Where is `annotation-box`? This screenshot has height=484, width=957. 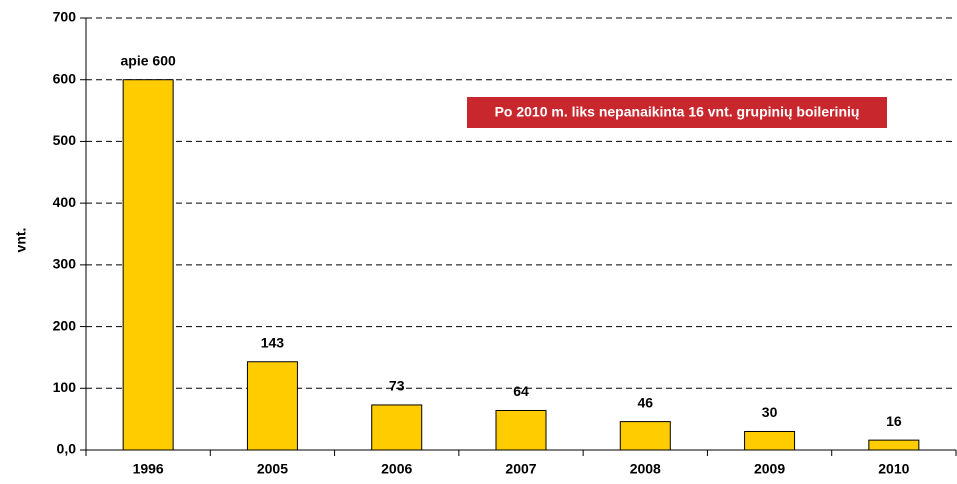
annotation-box is located at coordinates (677, 112).